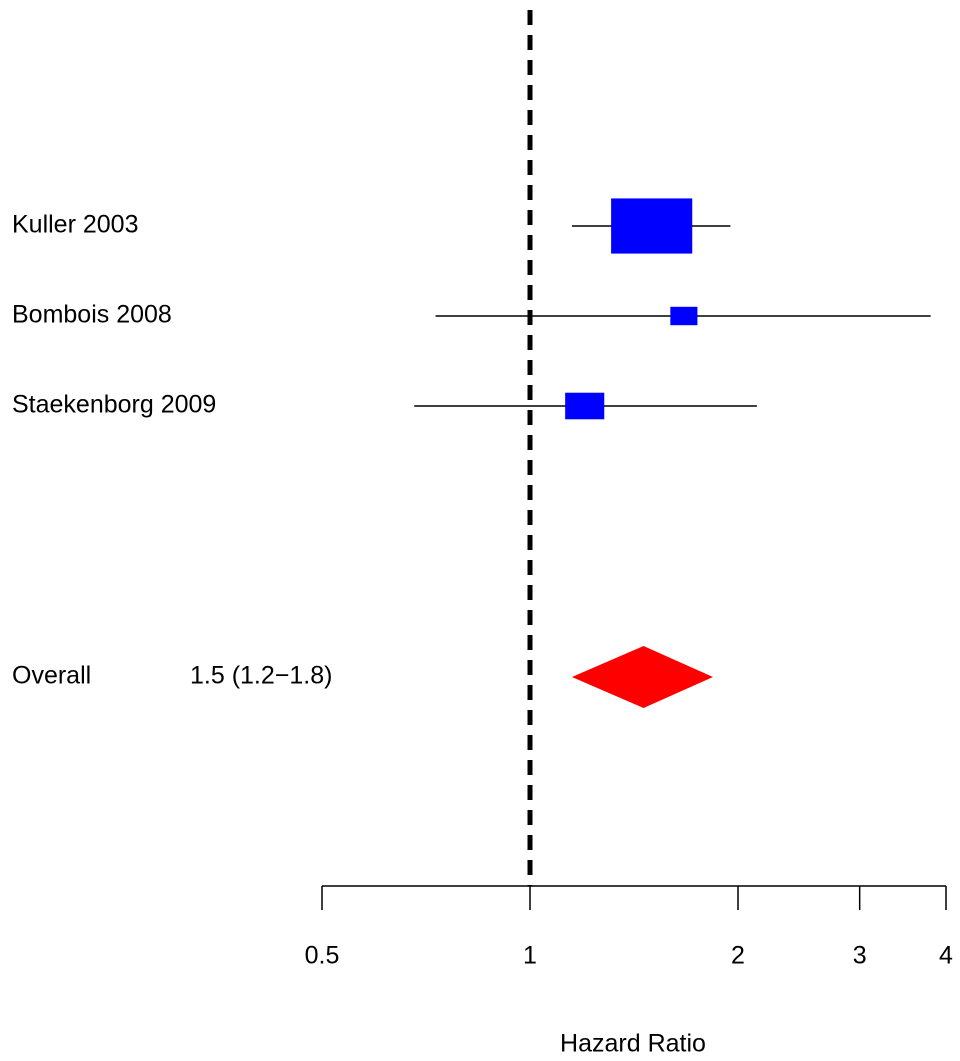  What do you see at coordinates (75, 225) in the screenshot?
I see `study-label: Kuller 2003` at bounding box center [75, 225].